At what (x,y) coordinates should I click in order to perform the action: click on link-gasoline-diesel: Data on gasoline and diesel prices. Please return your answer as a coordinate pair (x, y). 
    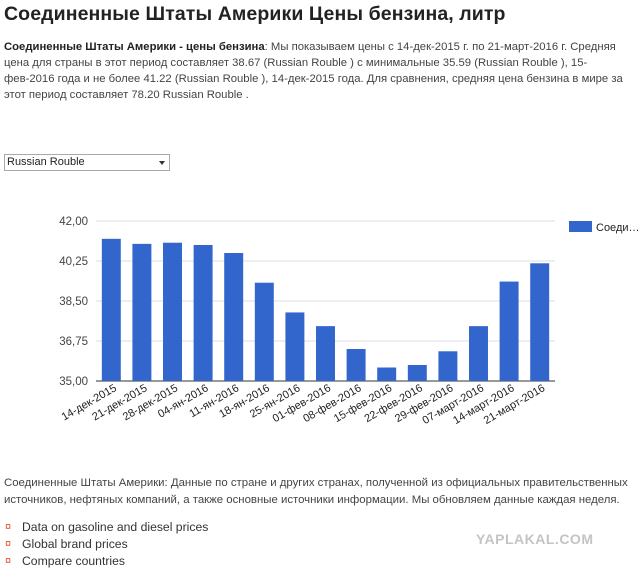
    Looking at the image, I should click on (115, 527).